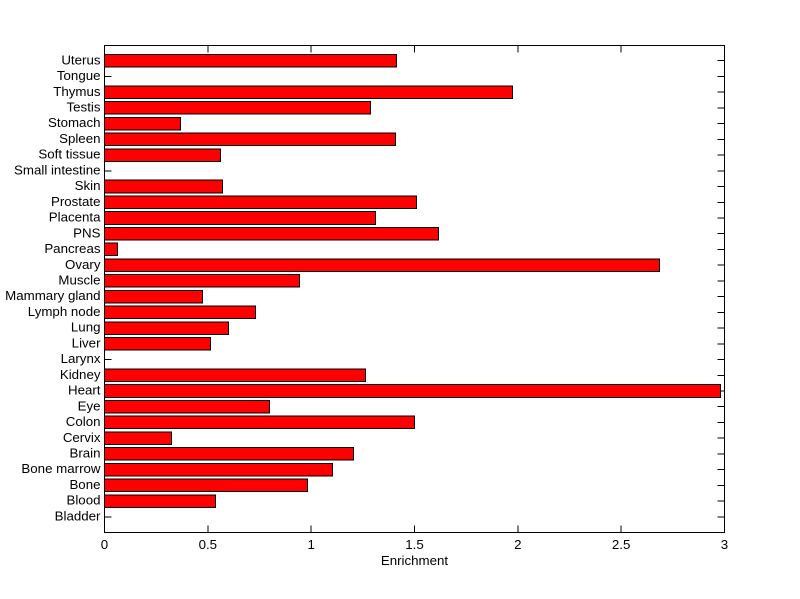 This screenshot has width=800, height=599. I want to click on svg-text: Heart, so click(84, 390).